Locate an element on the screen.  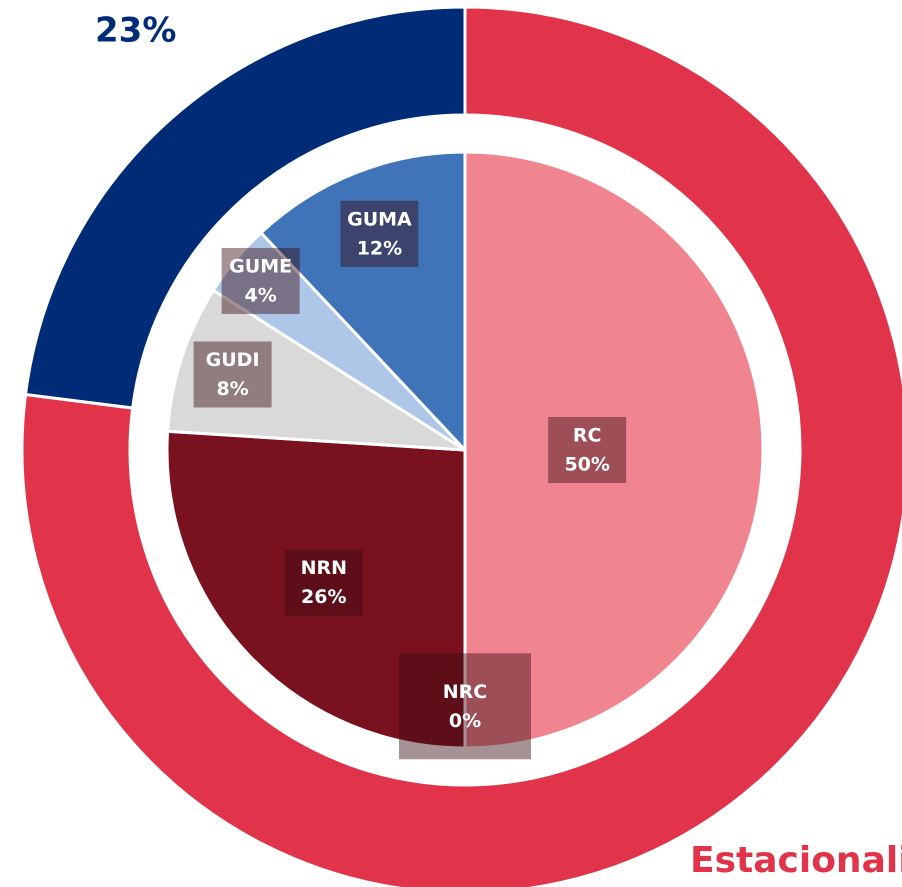
slice-label: GUME 4% is located at coordinates (260, 280).